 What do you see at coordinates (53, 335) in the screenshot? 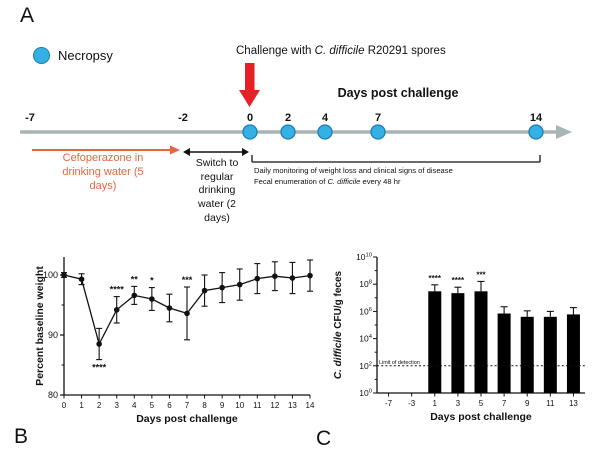
I see `svg-text: 90` at bounding box center [53, 335].